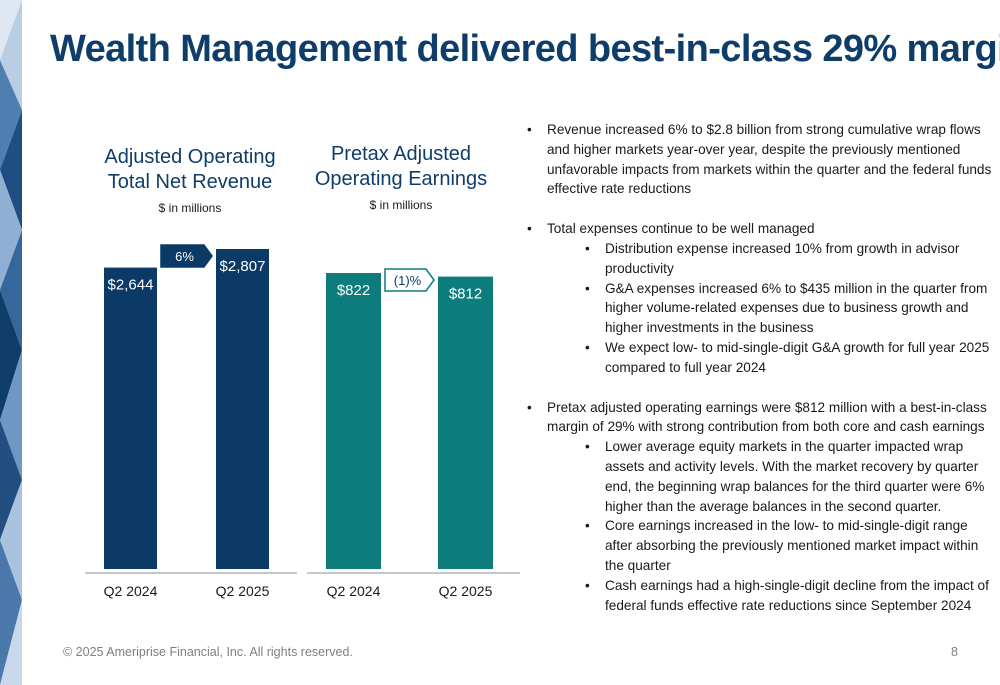  Describe the element at coordinates (190, 182) in the screenshot. I see `chart-title-revenue-line2: Total Net Revenue` at that location.